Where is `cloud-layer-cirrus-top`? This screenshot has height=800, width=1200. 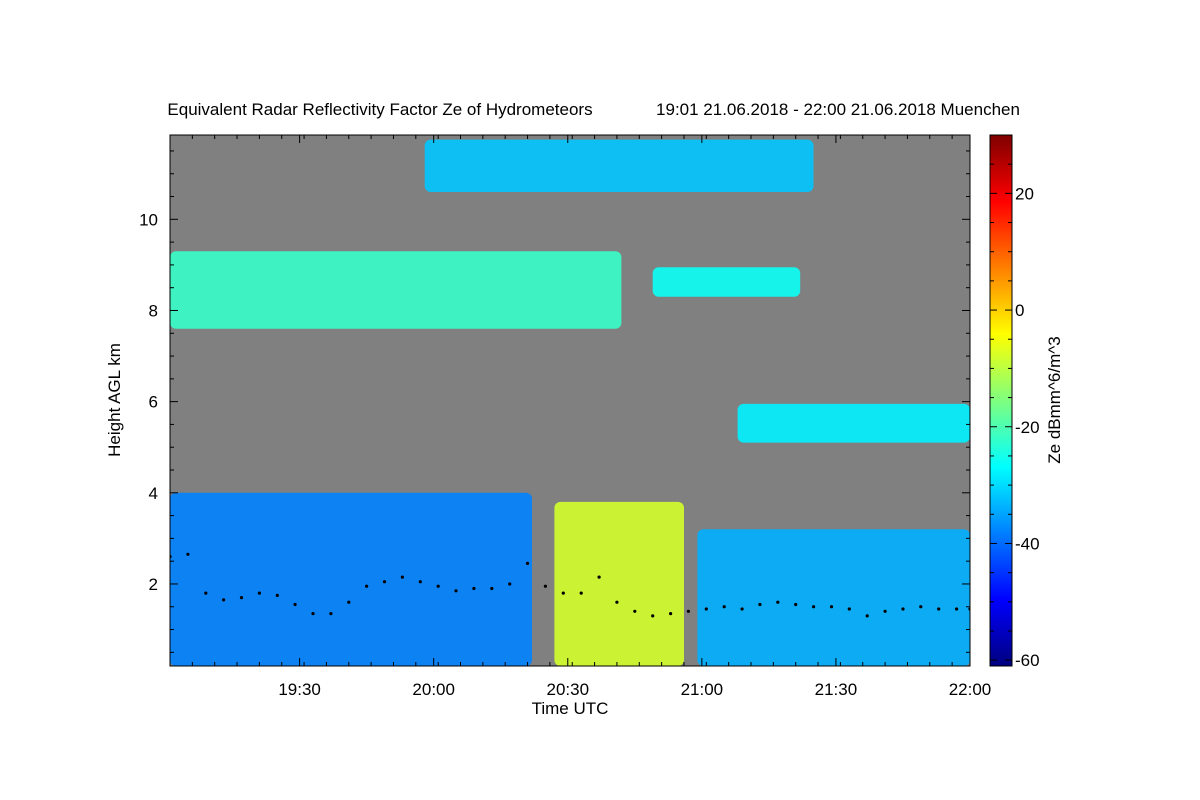 cloud-layer-cirrus-top is located at coordinates (619, 165).